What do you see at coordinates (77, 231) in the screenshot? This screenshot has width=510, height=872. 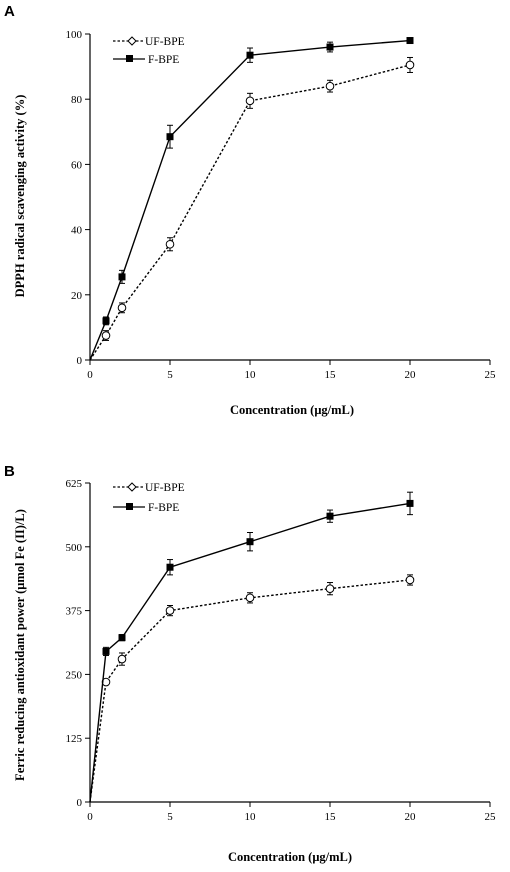 I see `y-tick-label: 40` at bounding box center [77, 231].